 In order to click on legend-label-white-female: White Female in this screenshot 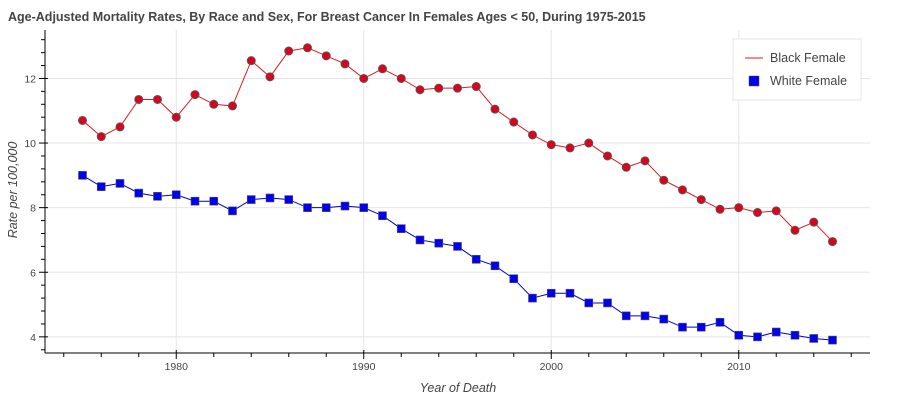, I will do `click(808, 81)`.